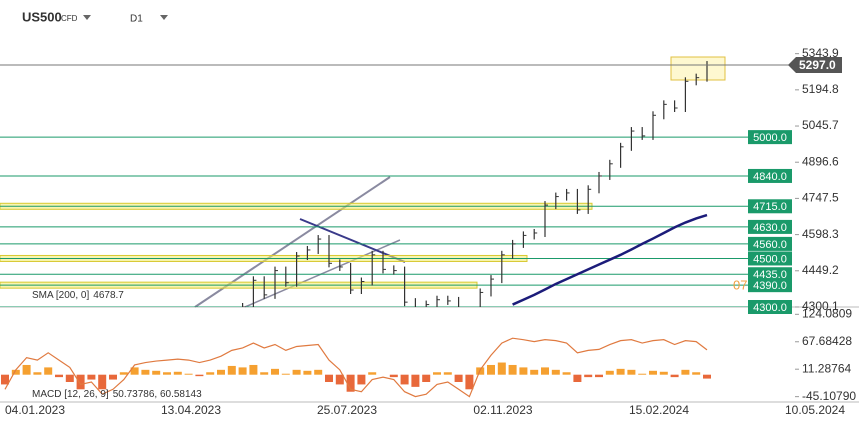 The image size is (859, 432). I want to click on sma-legend: SMA [200, 0] 4678.7, so click(78, 295).